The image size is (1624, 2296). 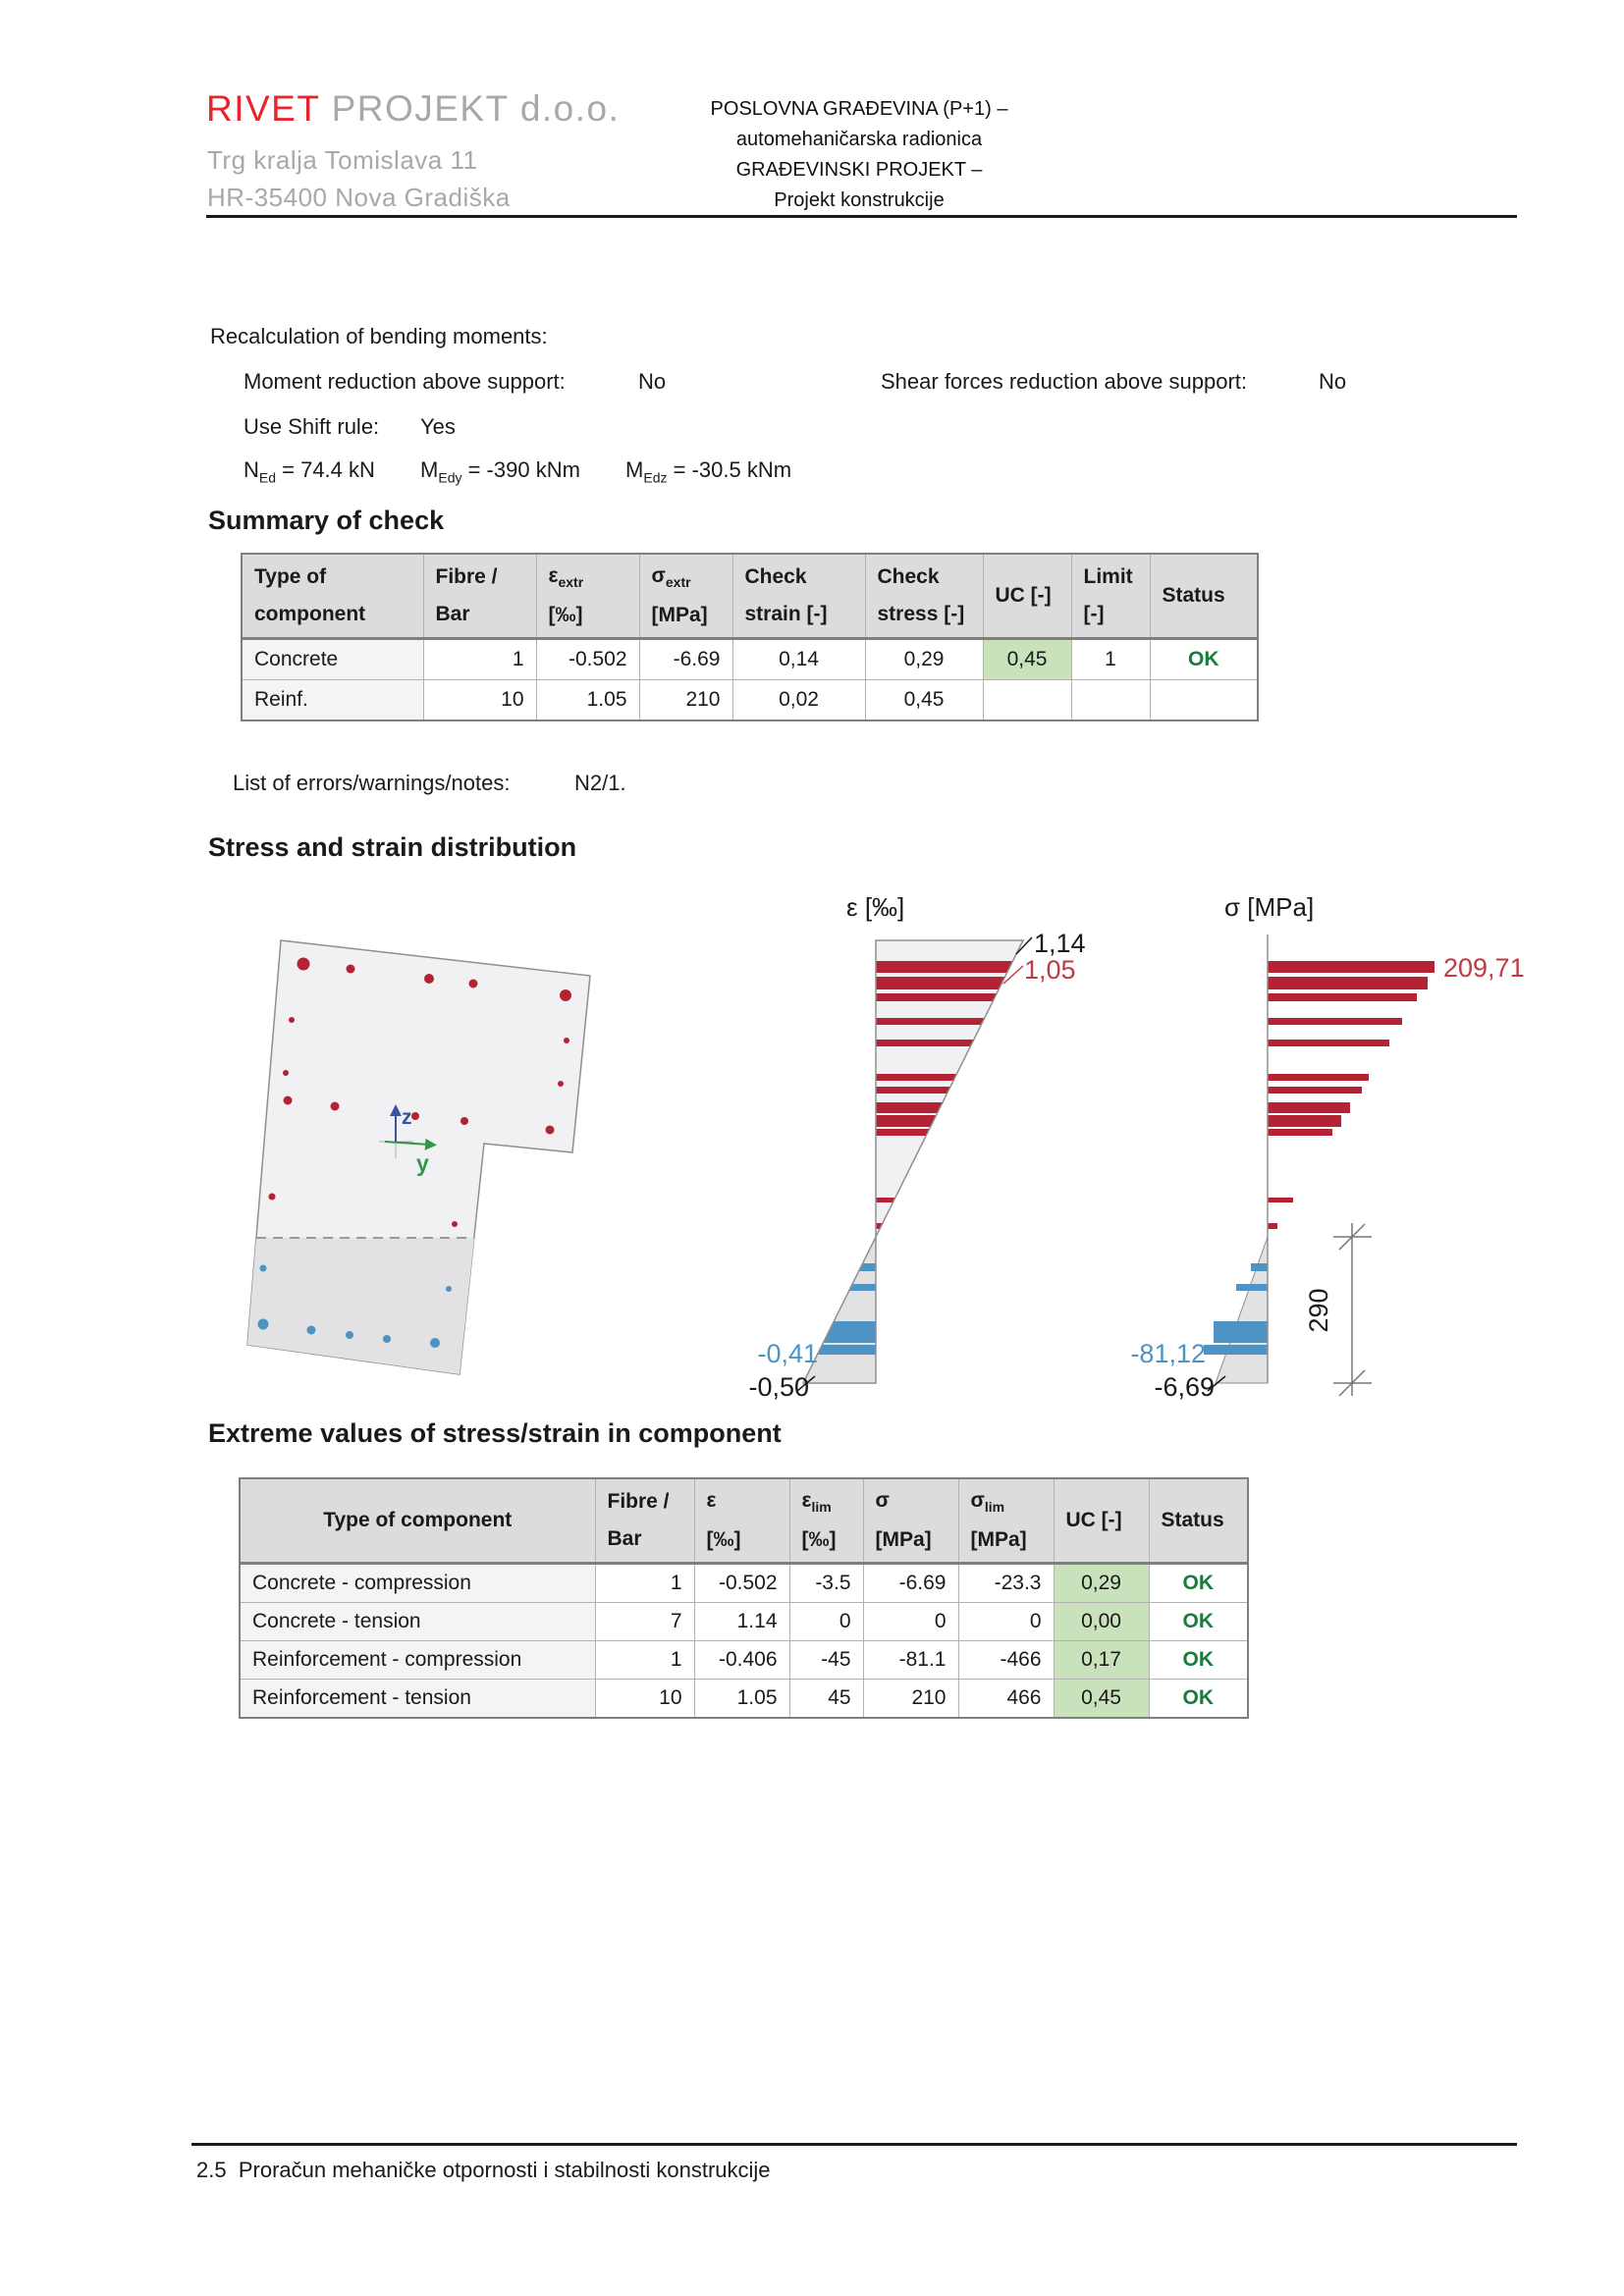 What do you see at coordinates (750, 658) in the screenshot?
I see `table-row: Concrete 1 -0.502 -6.69 0,14 0,29 0,45 1 OK` at bounding box center [750, 658].